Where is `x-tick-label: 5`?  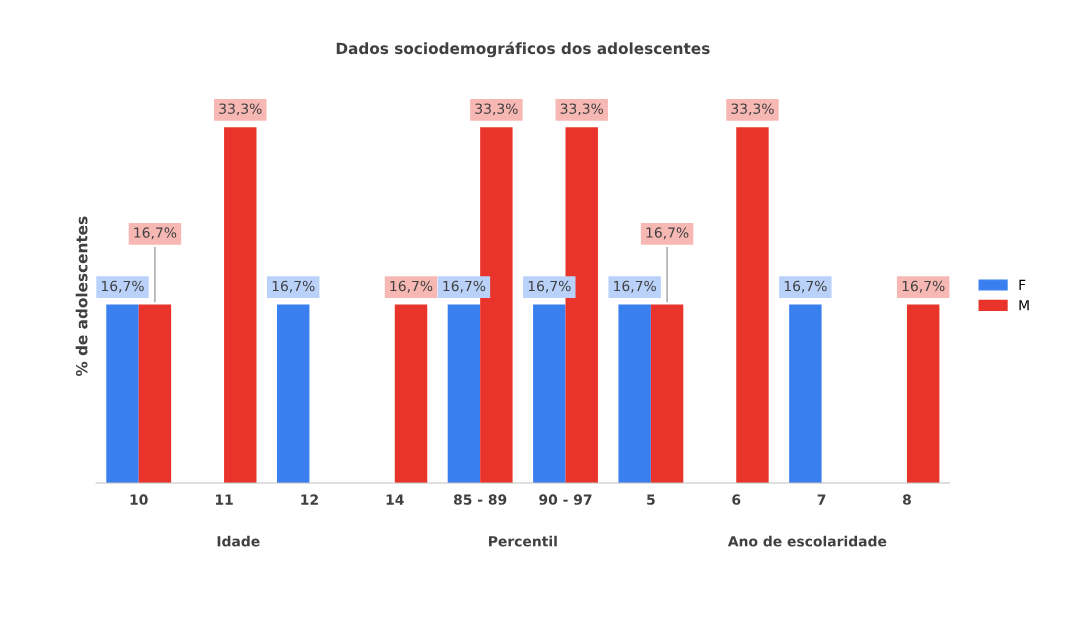
x-tick-label: 5 is located at coordinates (651, 499).